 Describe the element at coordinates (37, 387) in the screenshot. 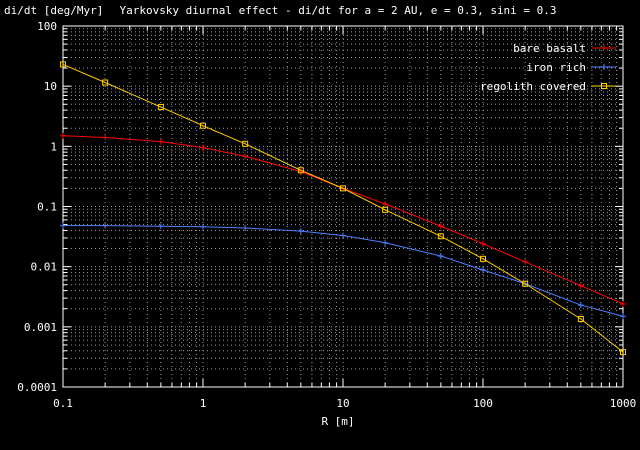

I see `y-tick-label: 0.0001` at that location.